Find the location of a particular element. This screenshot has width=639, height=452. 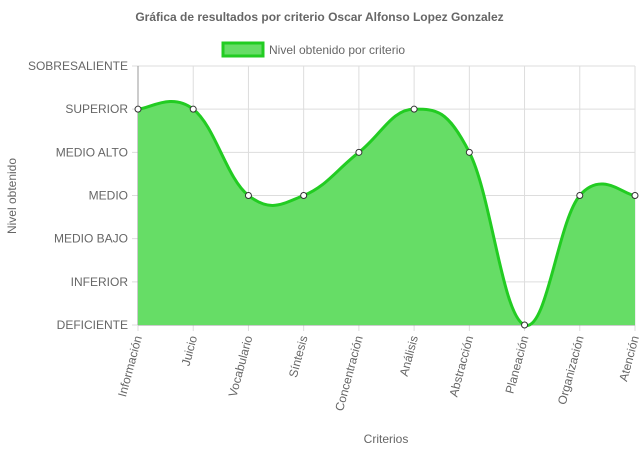

legend-label: Nivel obtenido por criterio is located at coordinates (337, 50).